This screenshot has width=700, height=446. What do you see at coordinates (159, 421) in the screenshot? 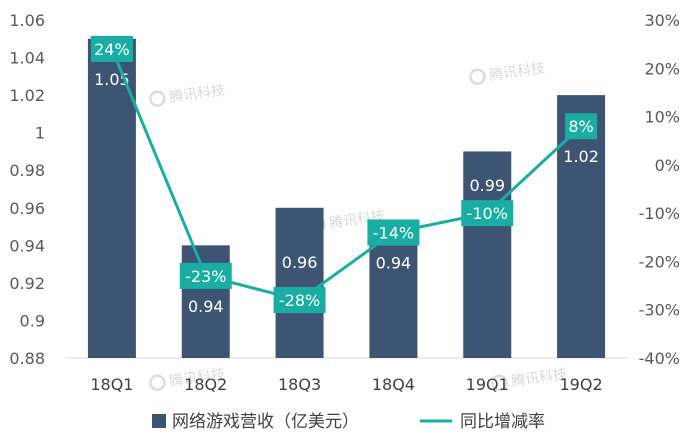
I see `legend-swatch-bar` at bounding box center [159, 421].